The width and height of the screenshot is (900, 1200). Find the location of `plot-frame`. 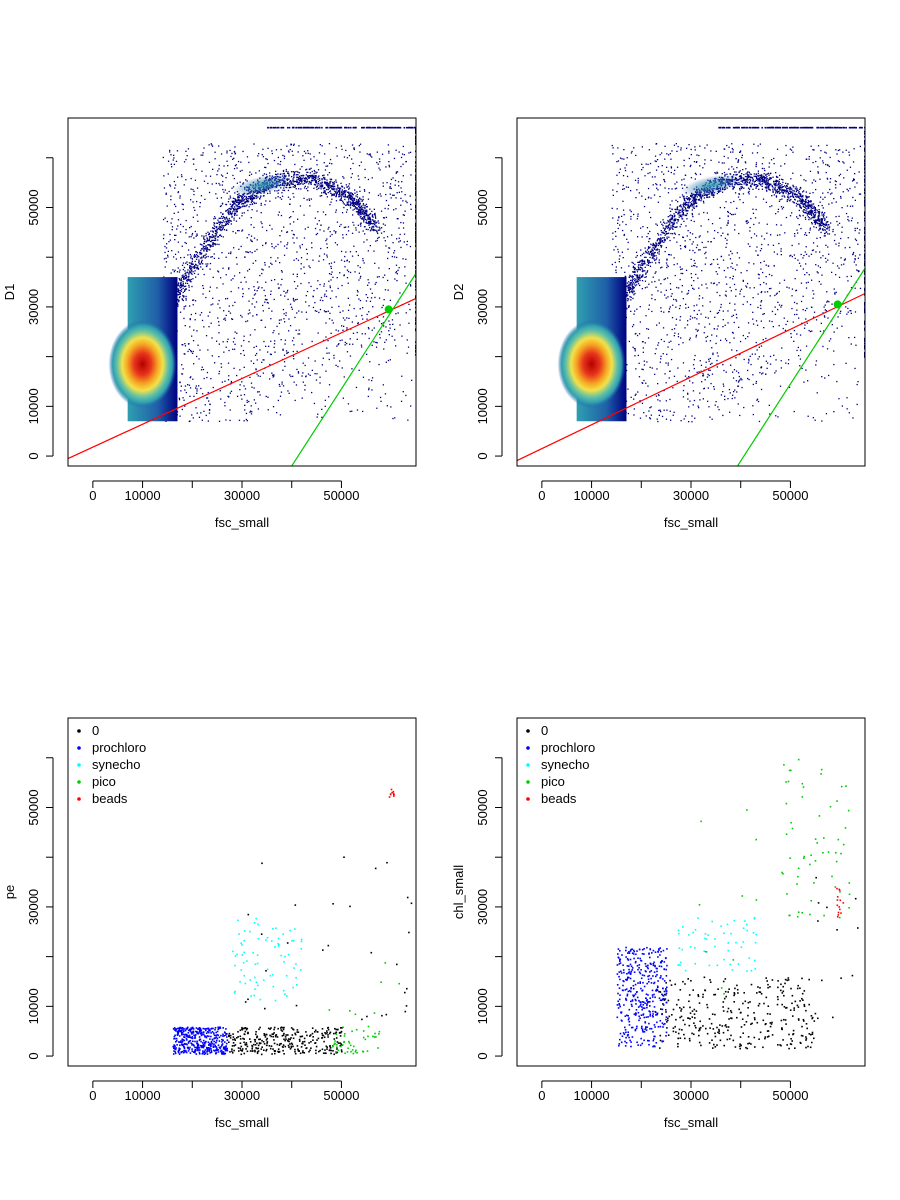

plot-frame is located at coordinates (242, 292).